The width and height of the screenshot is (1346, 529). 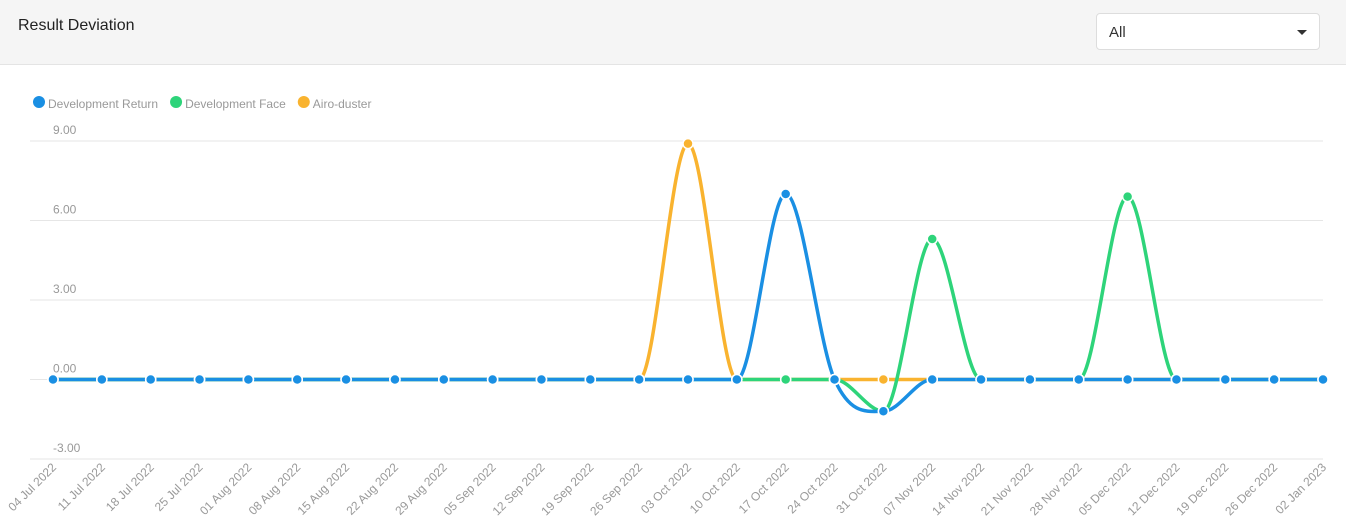 What do you see at coordinates (81, 486) in the screenshot?
I see `x-tick-label: 11 Jul 2022` at bounding box center [81, 486].